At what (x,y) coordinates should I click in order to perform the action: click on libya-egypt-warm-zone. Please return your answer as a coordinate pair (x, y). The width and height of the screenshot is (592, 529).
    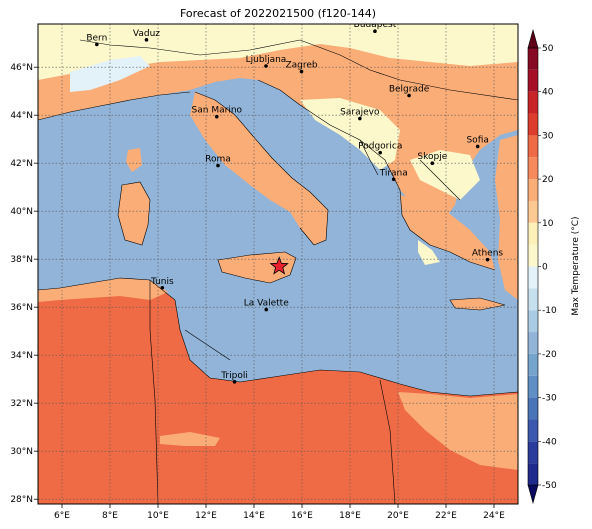
    Looking at the image, I should click on (458, 431).